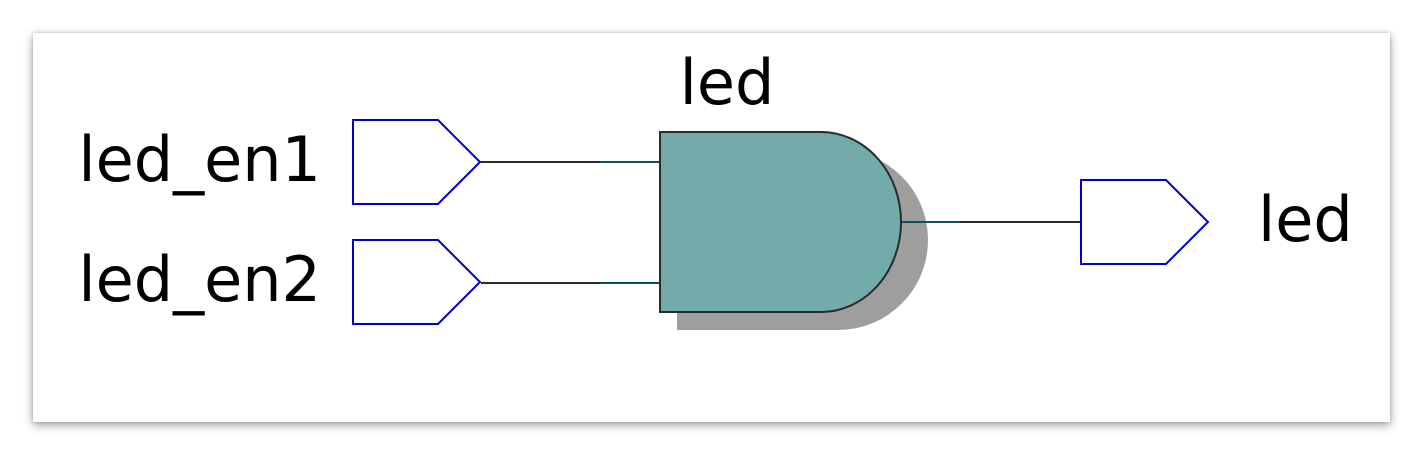 This screenshot has width=1423, height=455. Describe the element at coordinates (199, 159) in the screenshot. I see `input-label-led-en1: led_en1` at that location.